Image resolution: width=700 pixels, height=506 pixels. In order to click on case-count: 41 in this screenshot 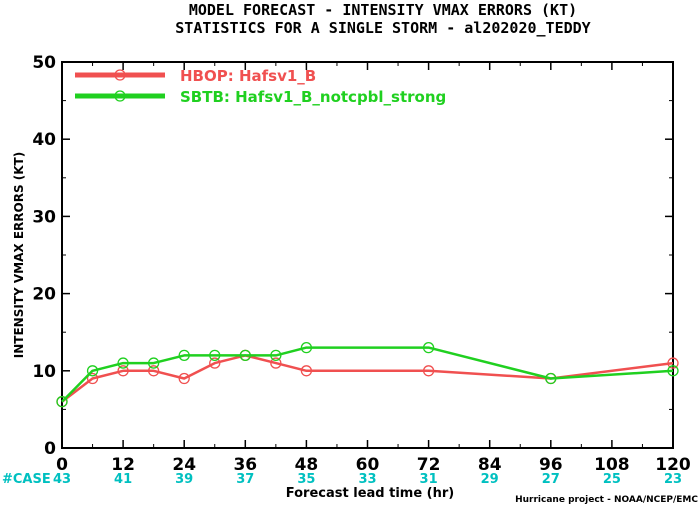, I will do `click(123, 479)`.